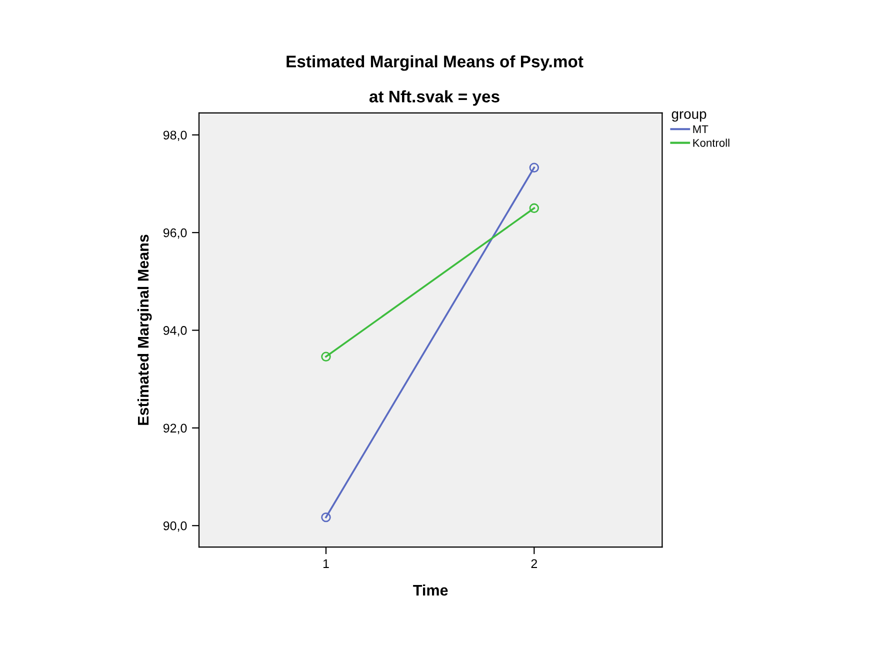  I want to click on y-tick-label: 92,0, so click(175, 429).